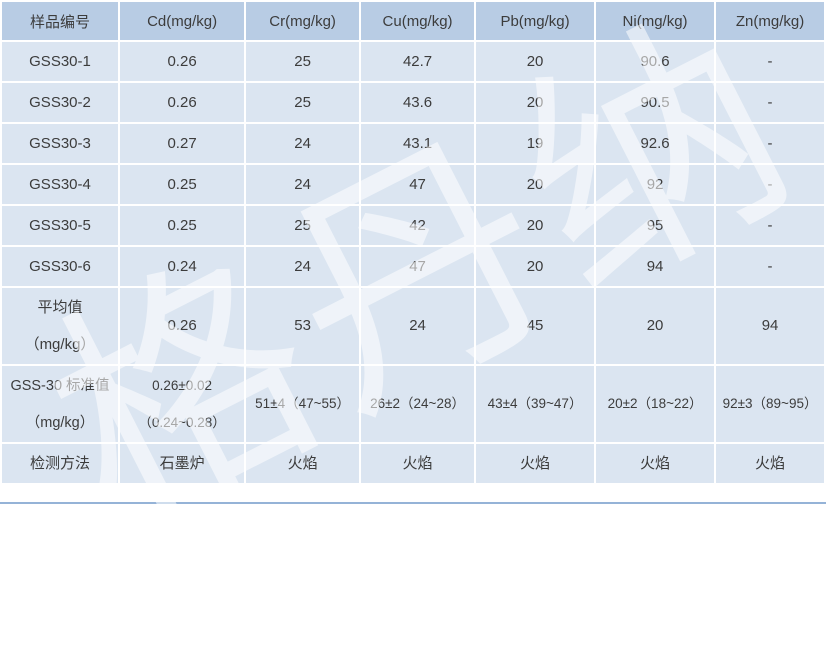  Describe the element at coordinates (417, 403) in the screenshot. I see `cell-text: 26±2（24~28）` at that location.